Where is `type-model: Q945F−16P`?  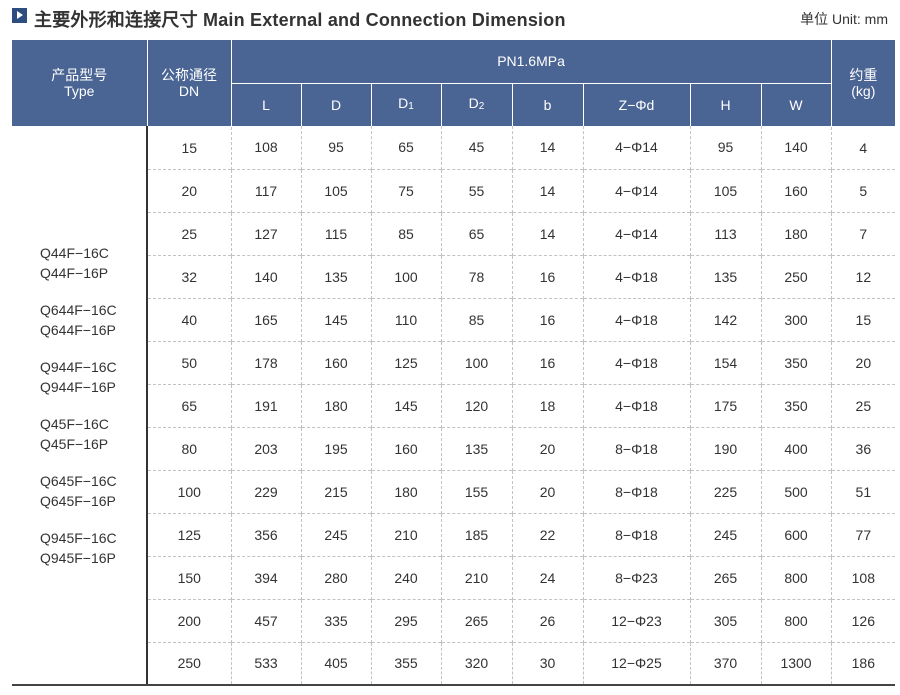
type-model: Q945F−16P is located at coordinates (78, 557).